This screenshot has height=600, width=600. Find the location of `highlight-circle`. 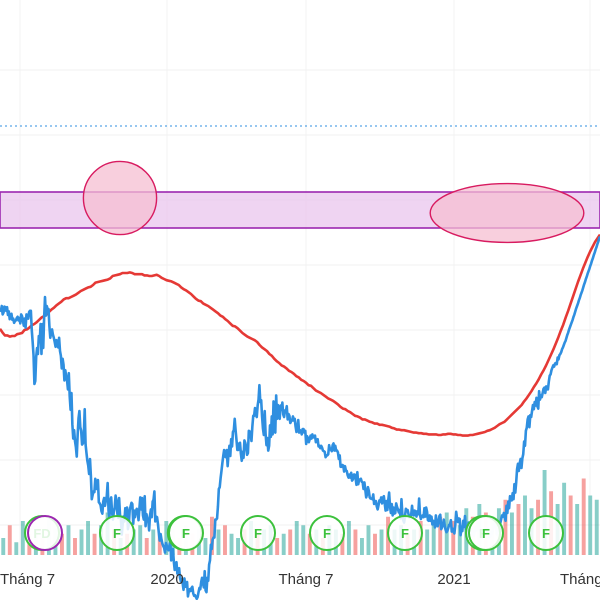

highlight-circle is located at coordinates (120, 198).